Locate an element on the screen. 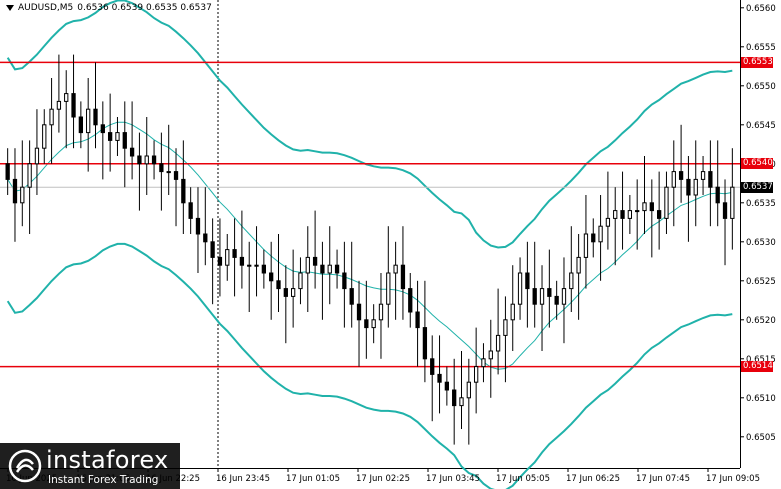  watermark-tagline: Instant Forex Trading is located at coordinates (103, 480).